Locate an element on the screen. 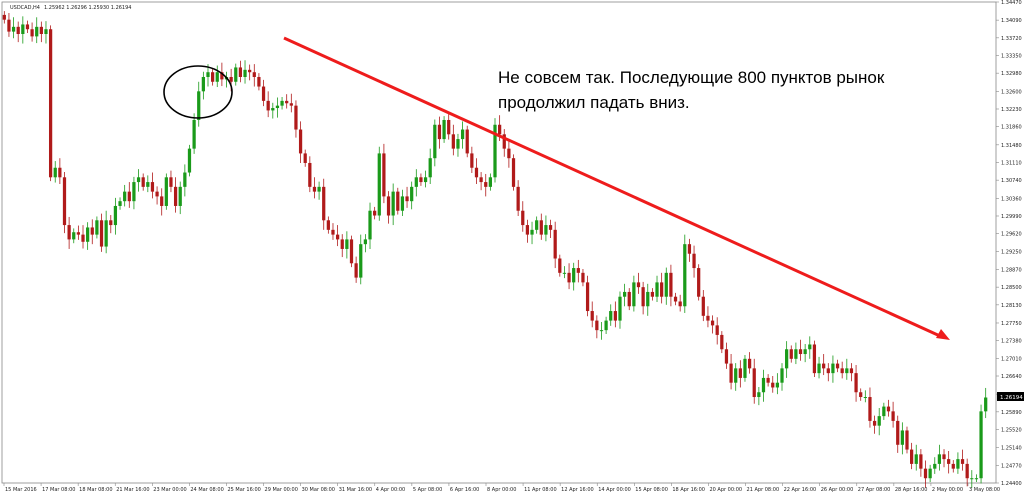 The height and width of the screenshot is (495, 1024). y-tick-label: 1.31480 is located at coordinates (1011, 146).